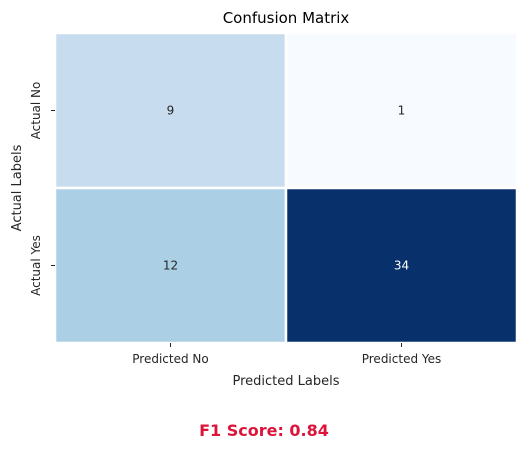  What do you see at coordinates (286, 18) in the screenshot?
I see `chart-title: Confusion Matrix` at bounding box center [286, 18].